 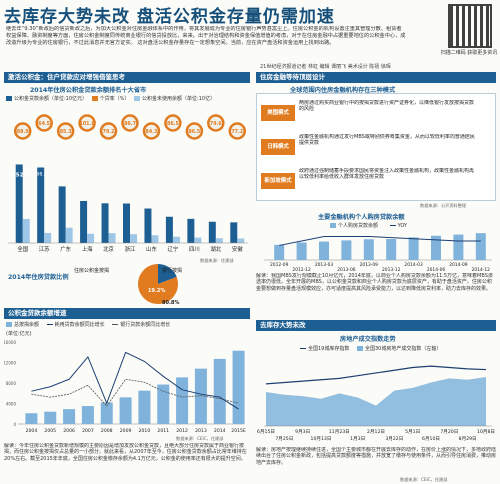 I want to click on intro-paragraph-2: 这对盘活公积金存量存在一定想象空间。当前，应在资产盘活和资金运用上找到出路。, so click(x=236, y=43).